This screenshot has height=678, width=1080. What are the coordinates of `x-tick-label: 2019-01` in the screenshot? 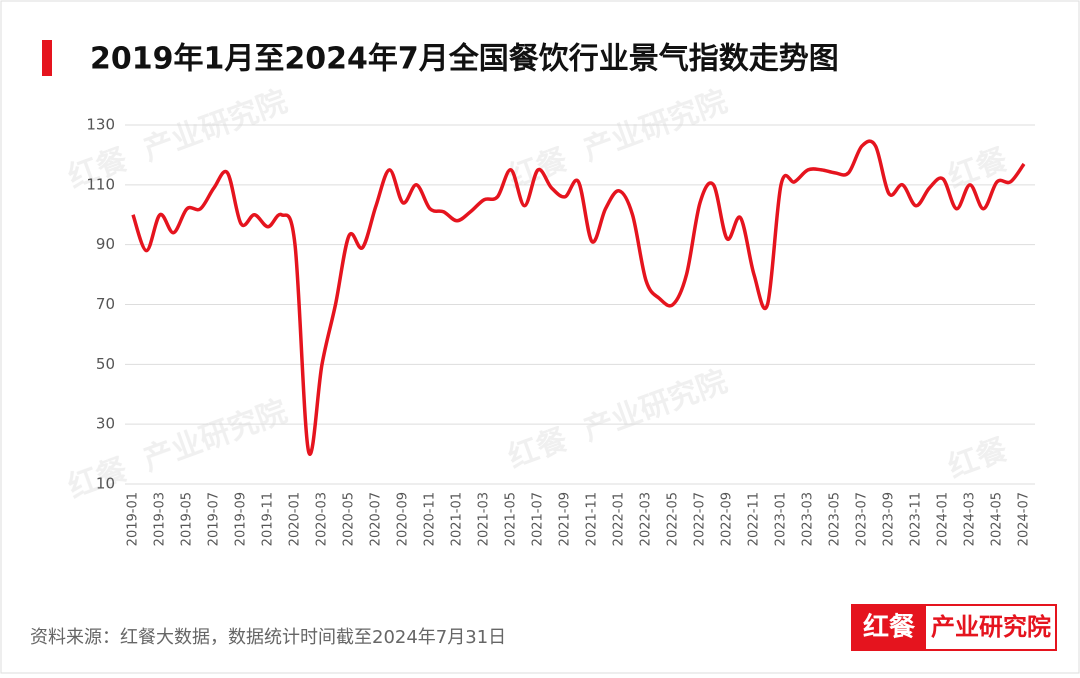 It's located at (133, 519).